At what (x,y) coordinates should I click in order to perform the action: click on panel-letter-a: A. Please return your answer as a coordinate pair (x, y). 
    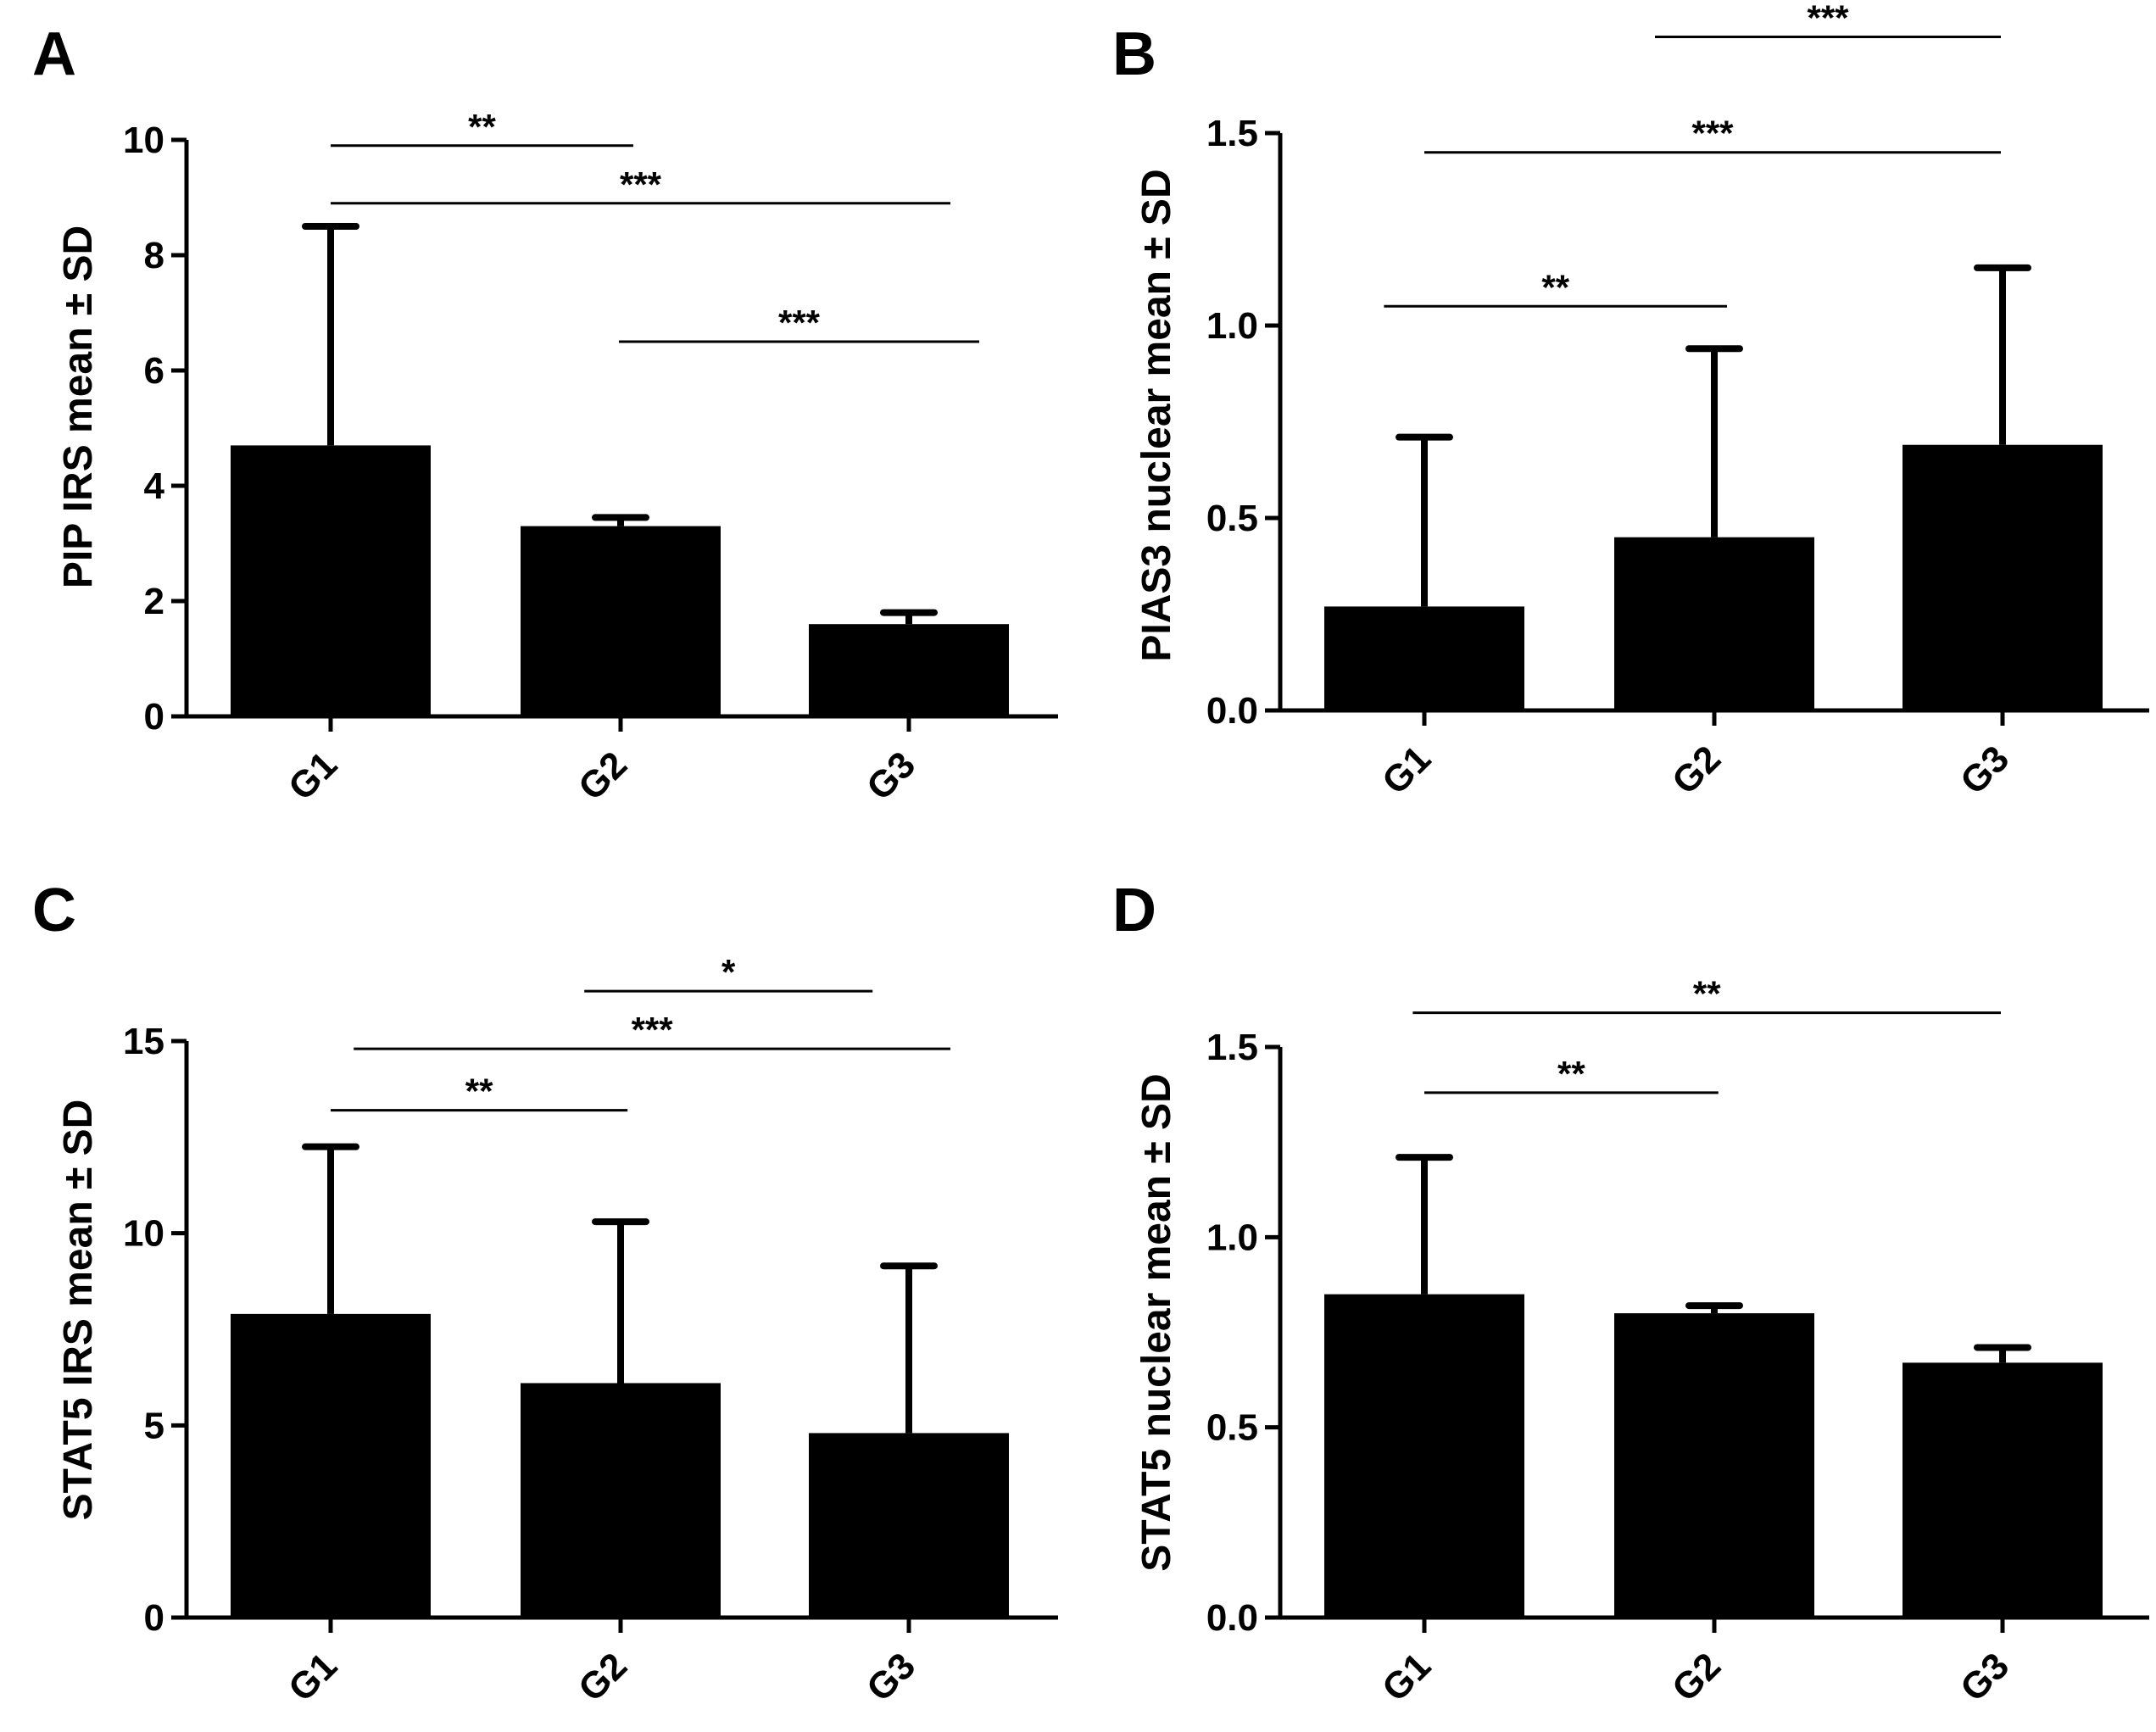
    Looking at the image, I should click on (54, 54).